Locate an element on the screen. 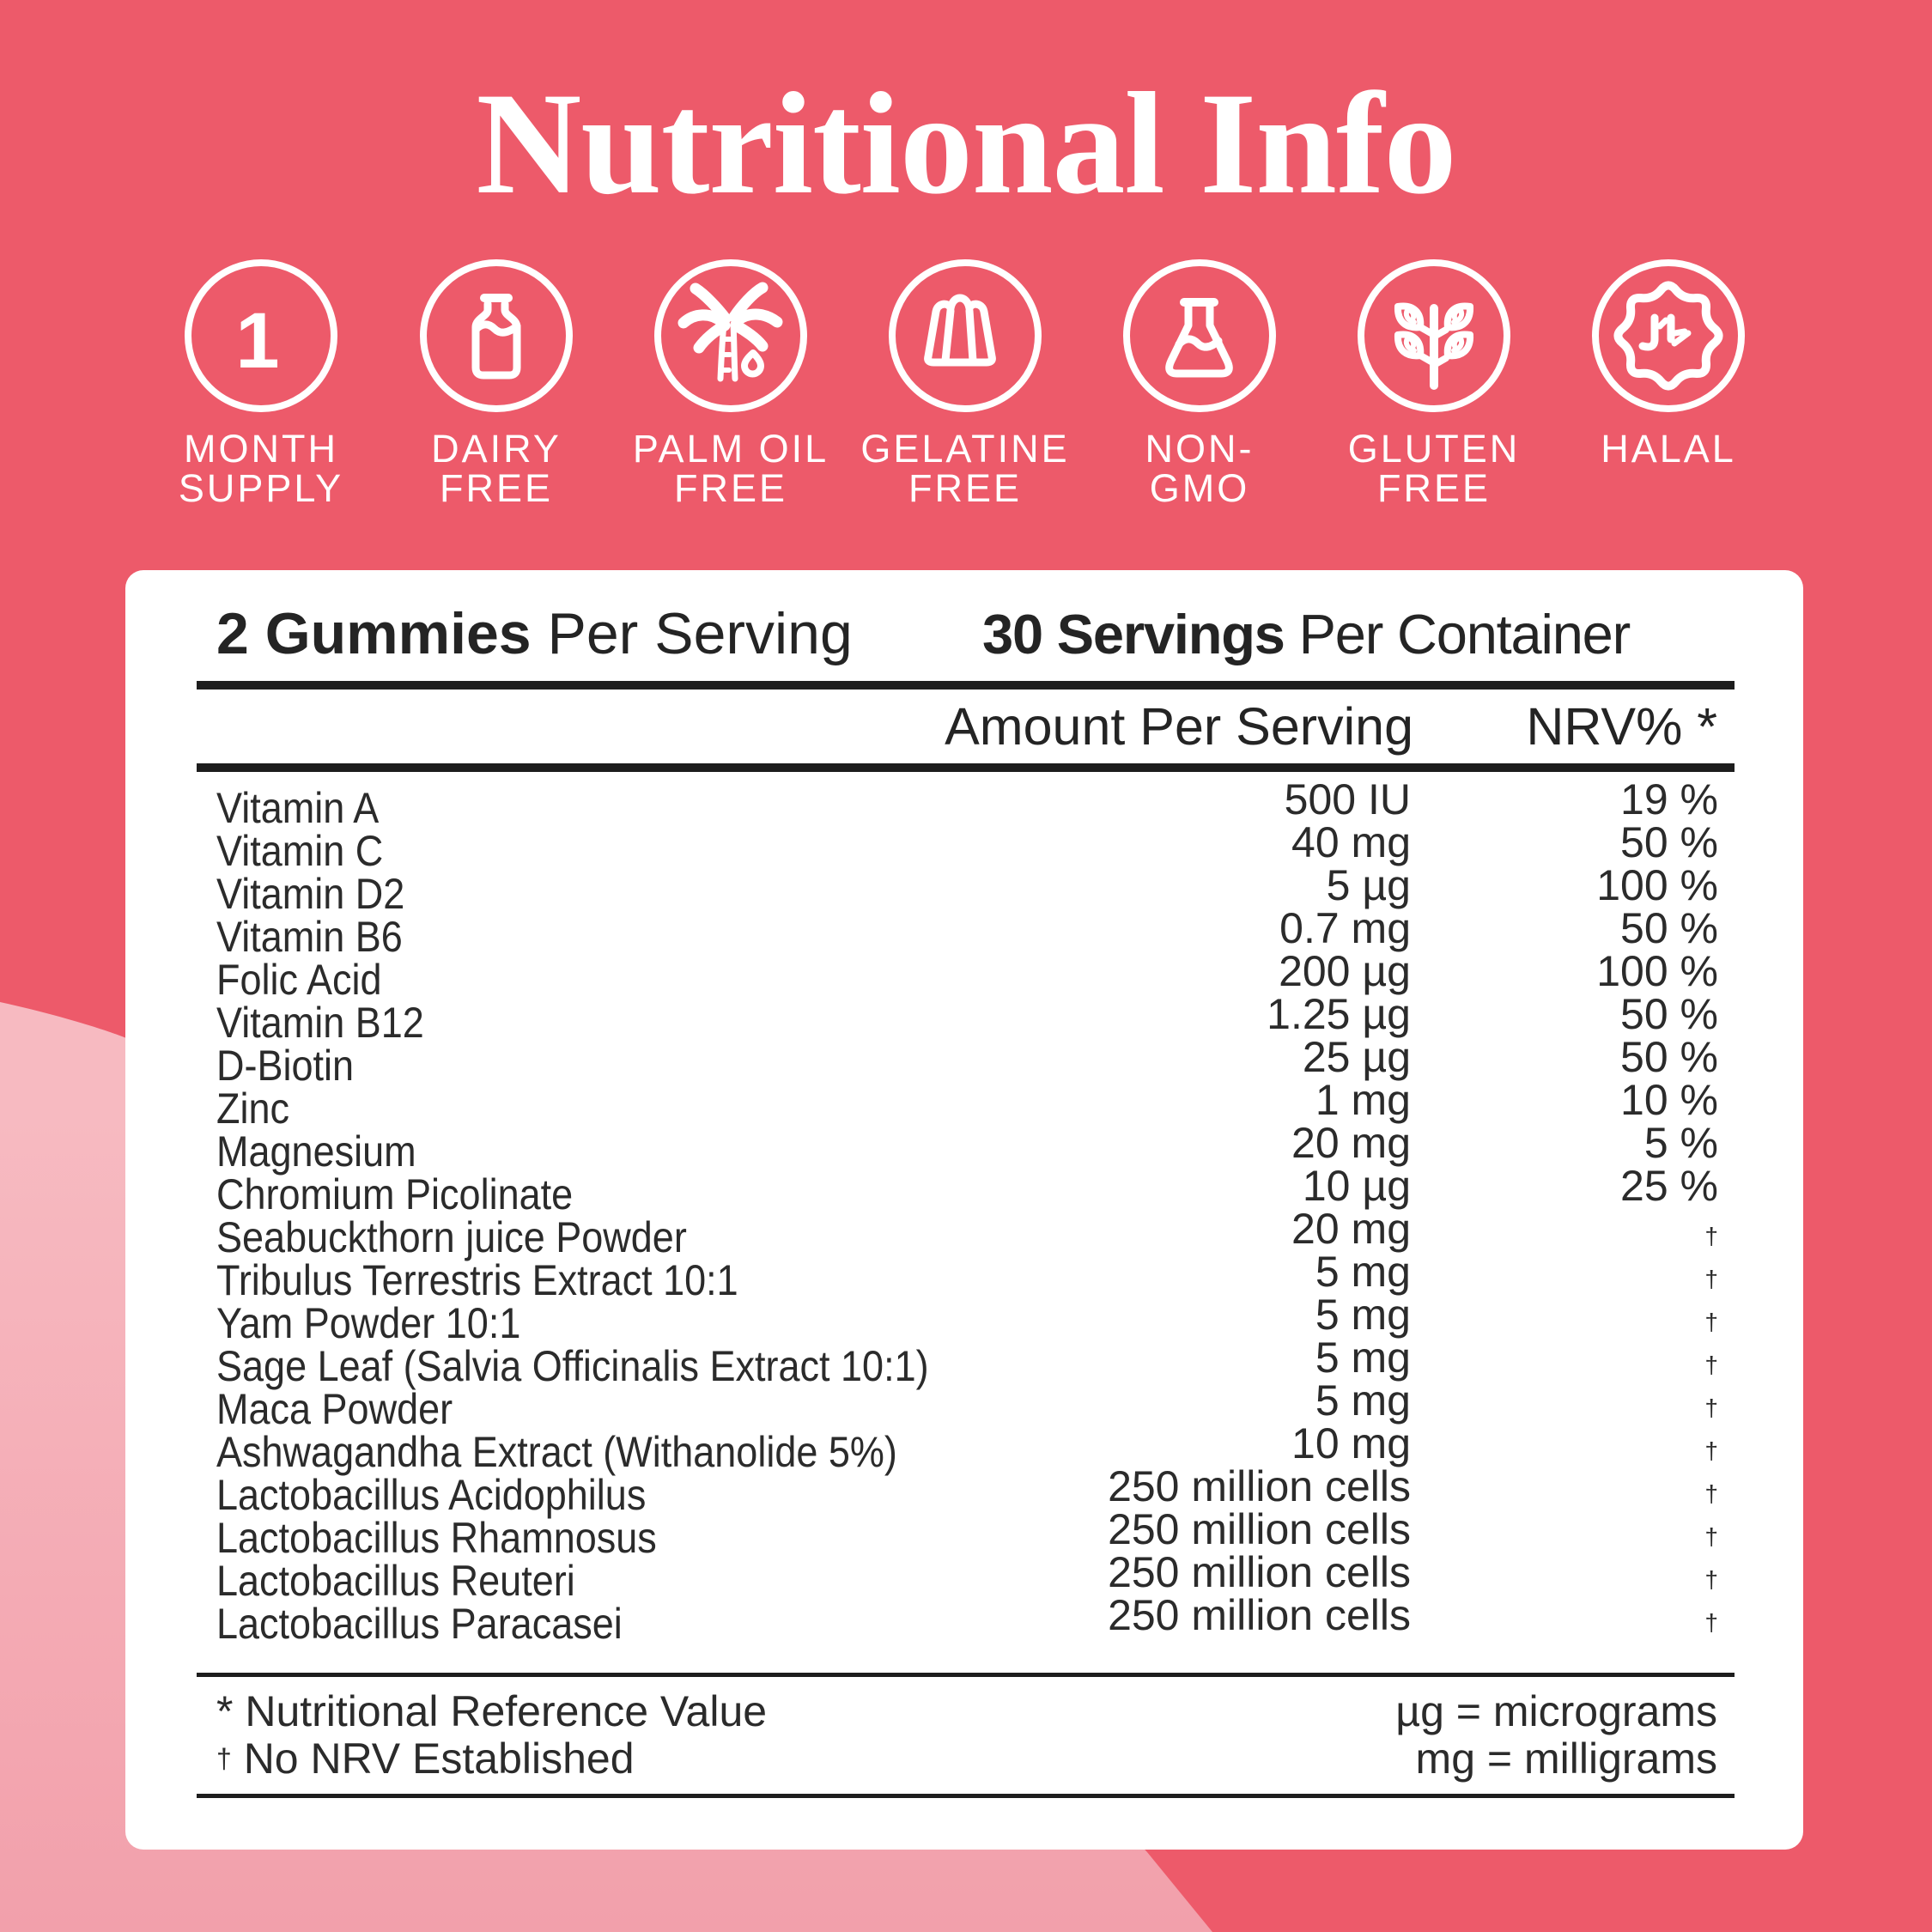  svg-text: 1 is located at coordinates (257, 341).